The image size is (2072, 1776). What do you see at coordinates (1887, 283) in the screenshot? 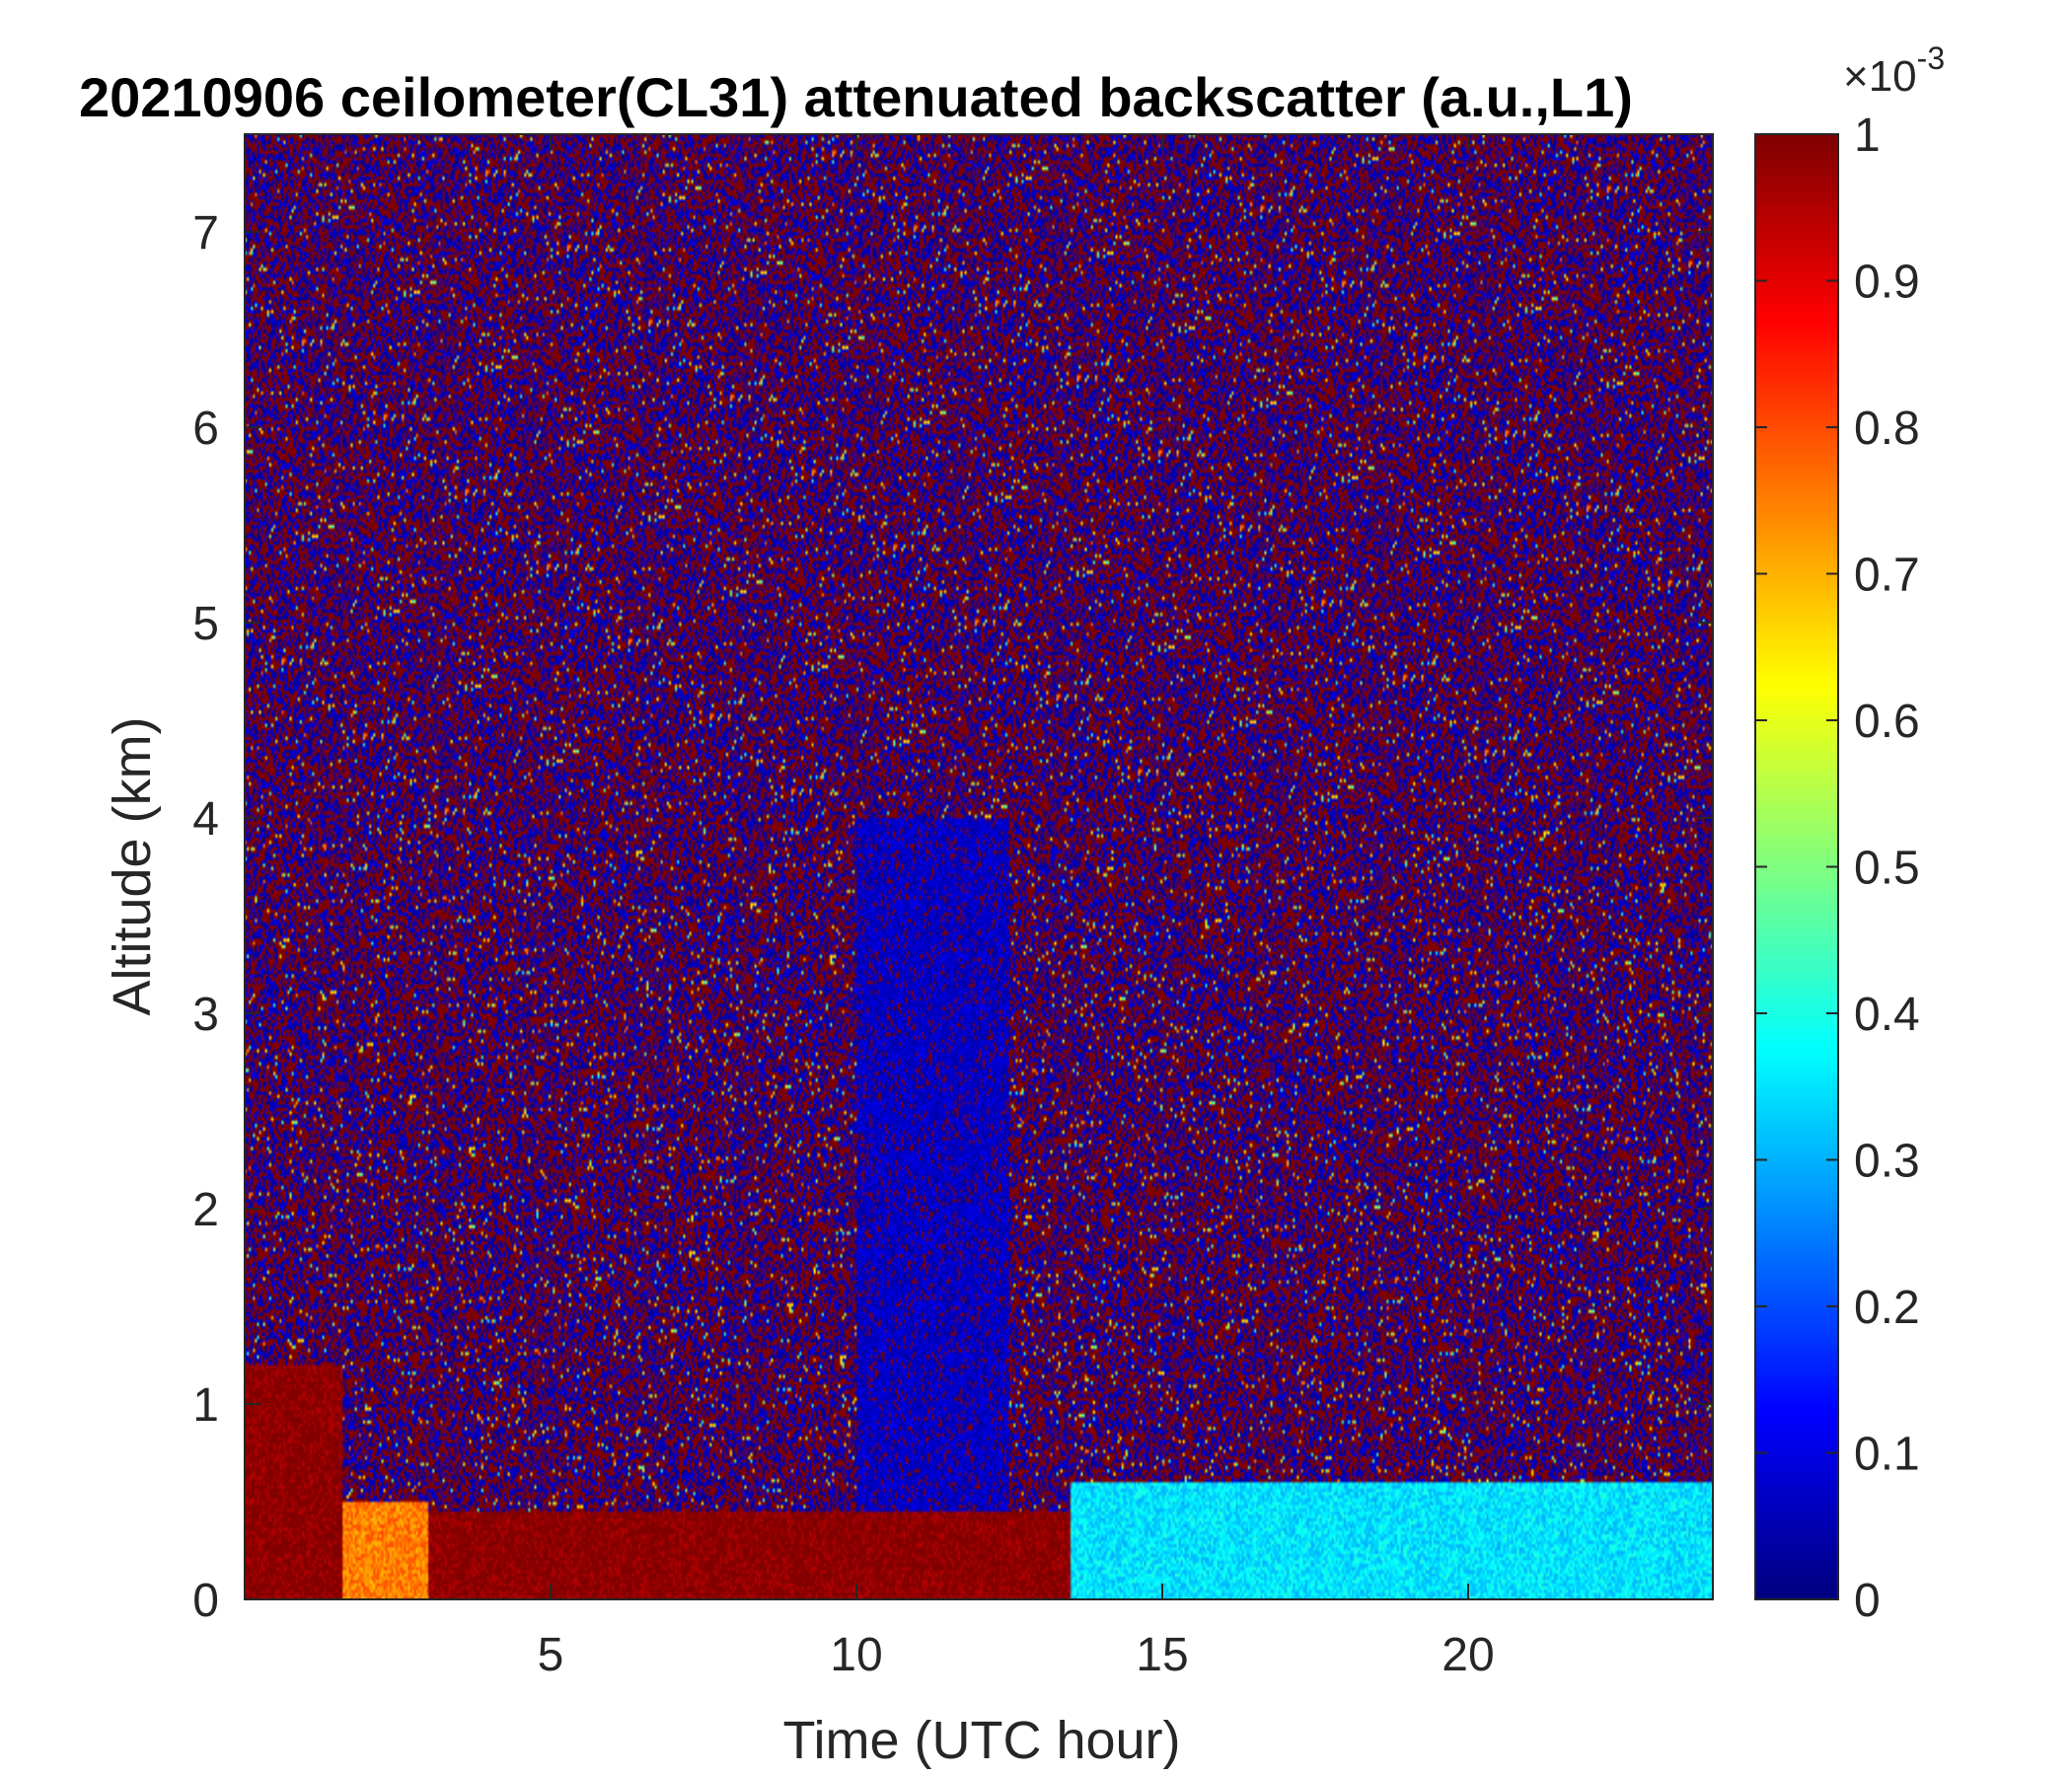
I see `colorbar-tick-label: 0.9` at bounding box center [1887, 283].